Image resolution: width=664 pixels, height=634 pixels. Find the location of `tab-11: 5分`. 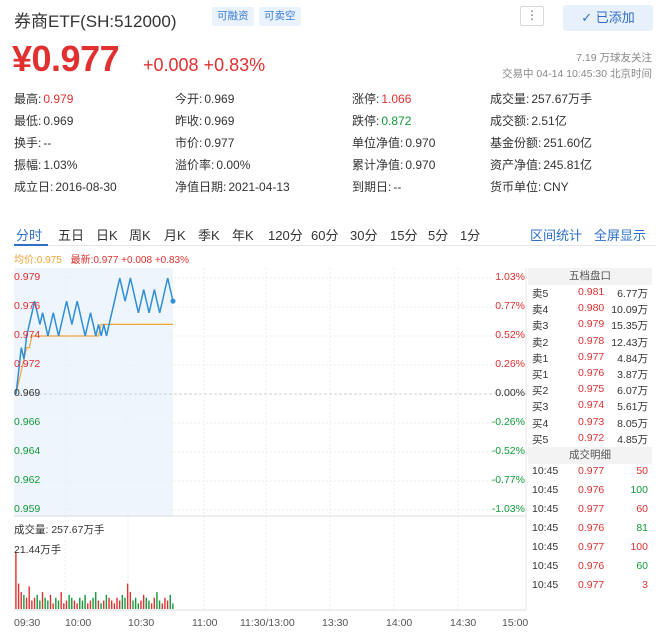

tab-11: 5分 is located at coordinates (438, 235).